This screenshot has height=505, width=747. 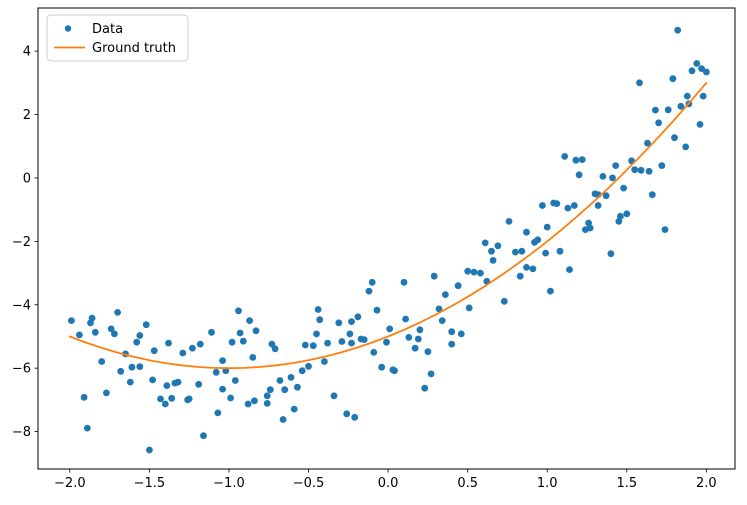 What do you see at coordinates (388, 483) in the screenshot?
I see `x-tick-label: 0.0` at bounding box center [388, 483].